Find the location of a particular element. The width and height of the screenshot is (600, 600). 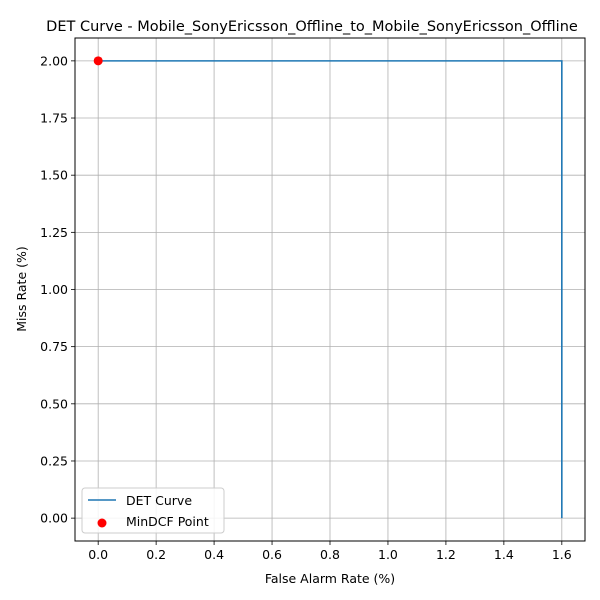

y-tick-label: 0.00 is located at coordinates (54, 518).